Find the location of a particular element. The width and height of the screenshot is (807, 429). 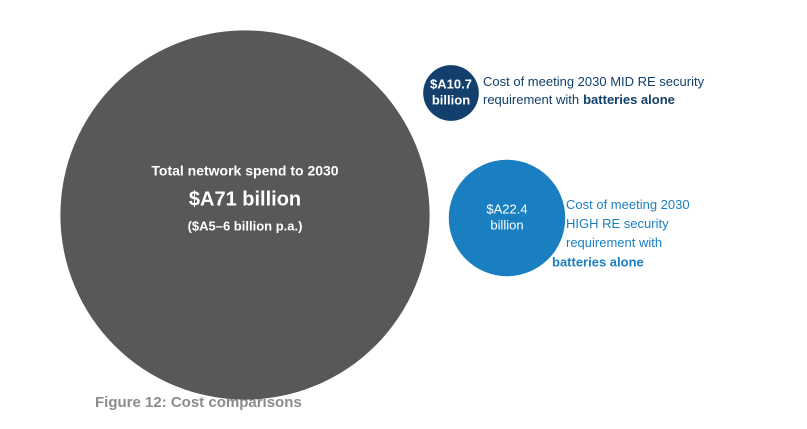

bubble-subtext: ($A5–6 billion p.a.) is located at coordinates (245, 225).